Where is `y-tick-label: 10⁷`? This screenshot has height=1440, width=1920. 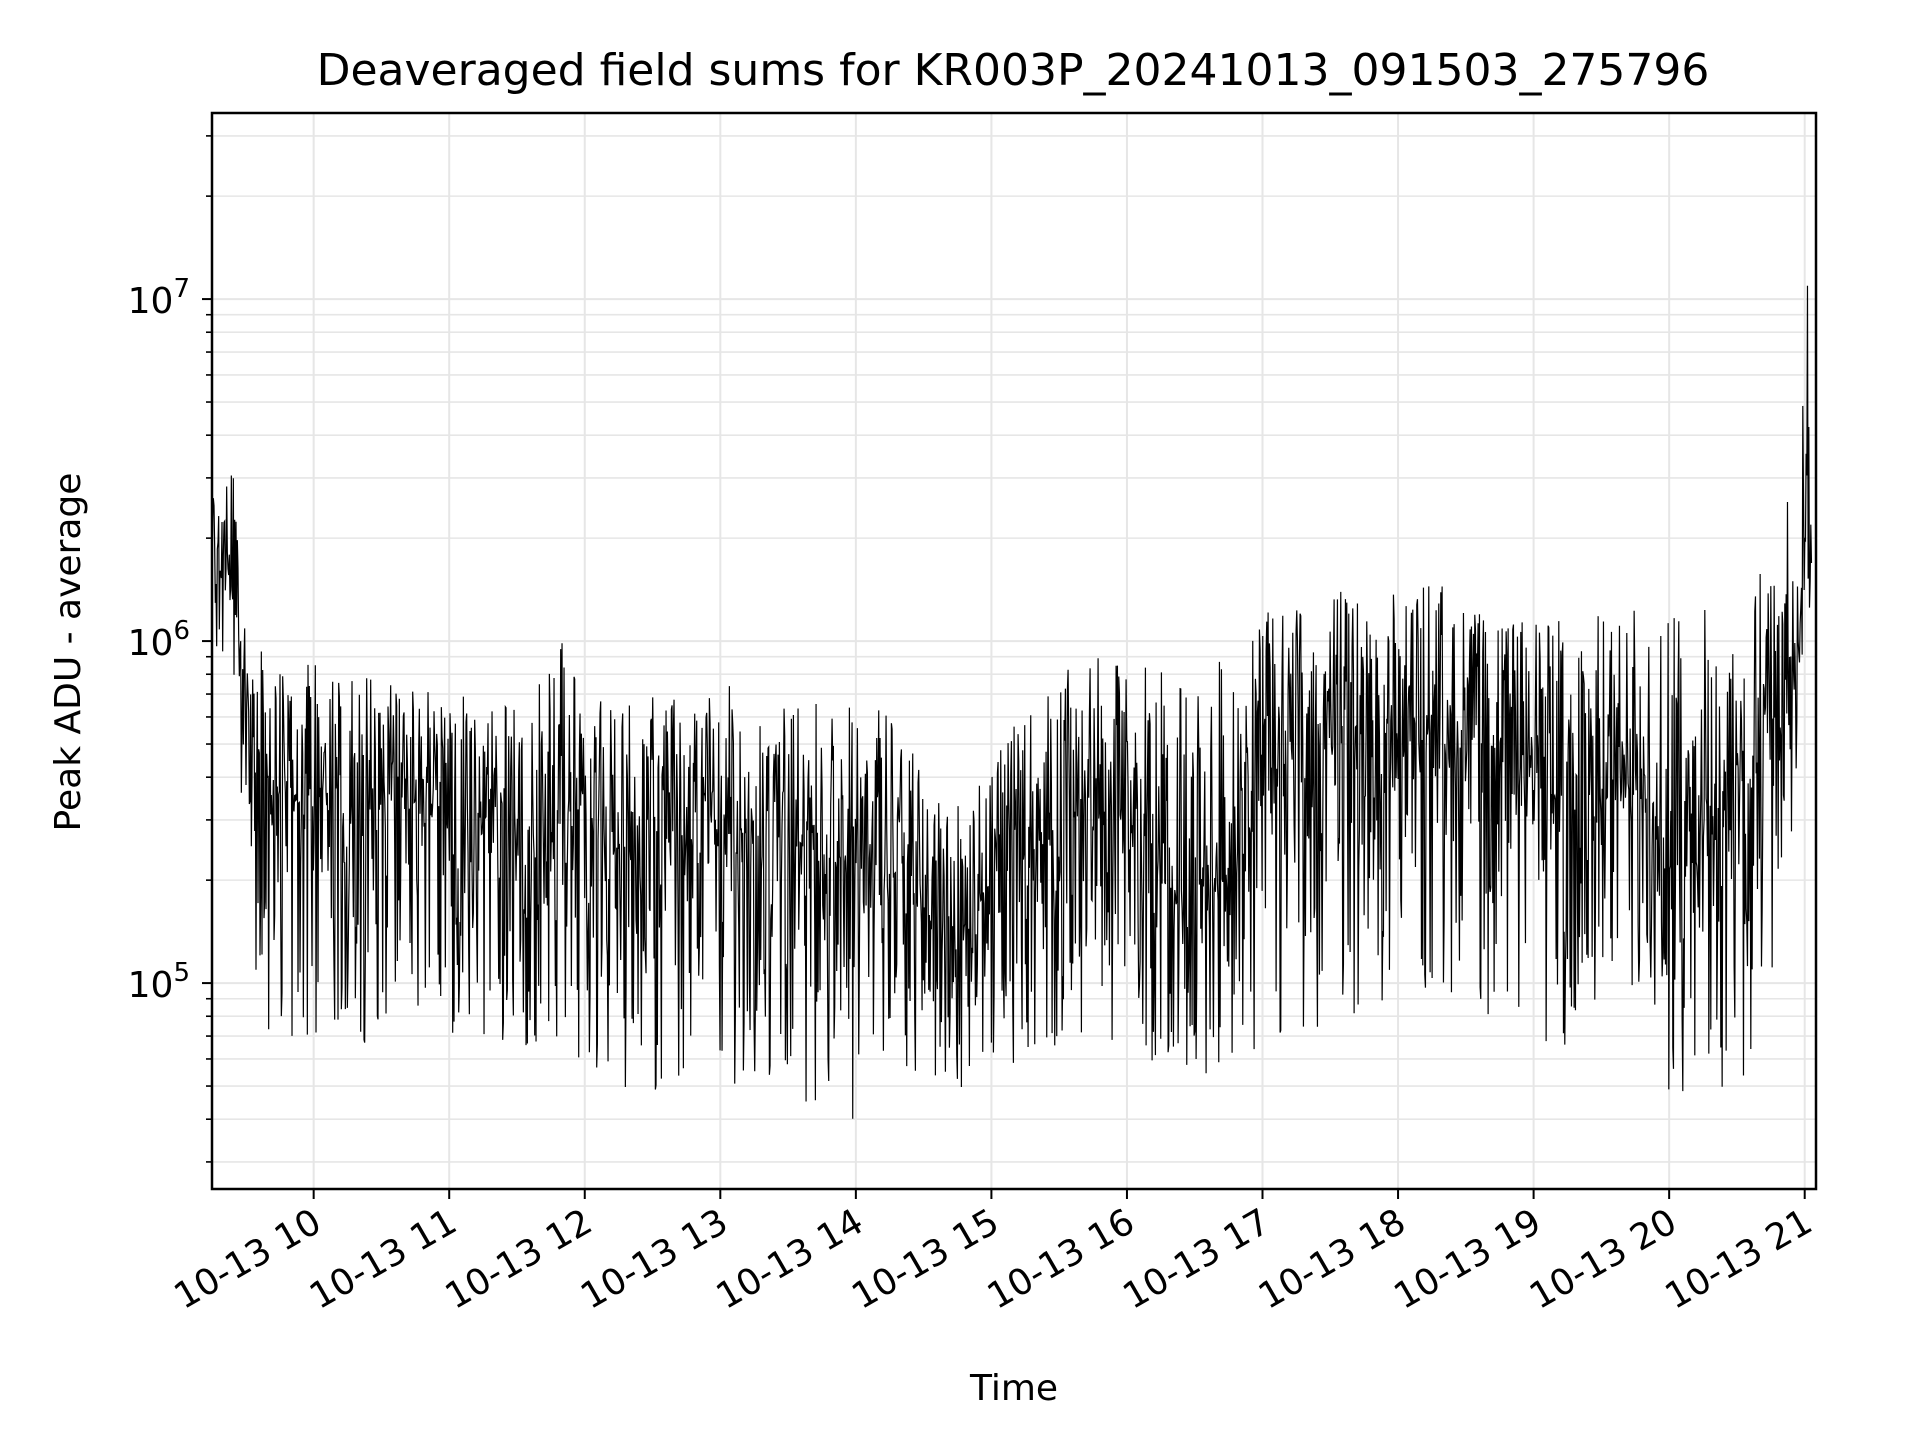 y-tick-label: 10⁷ is located at coordinates (159, 298).